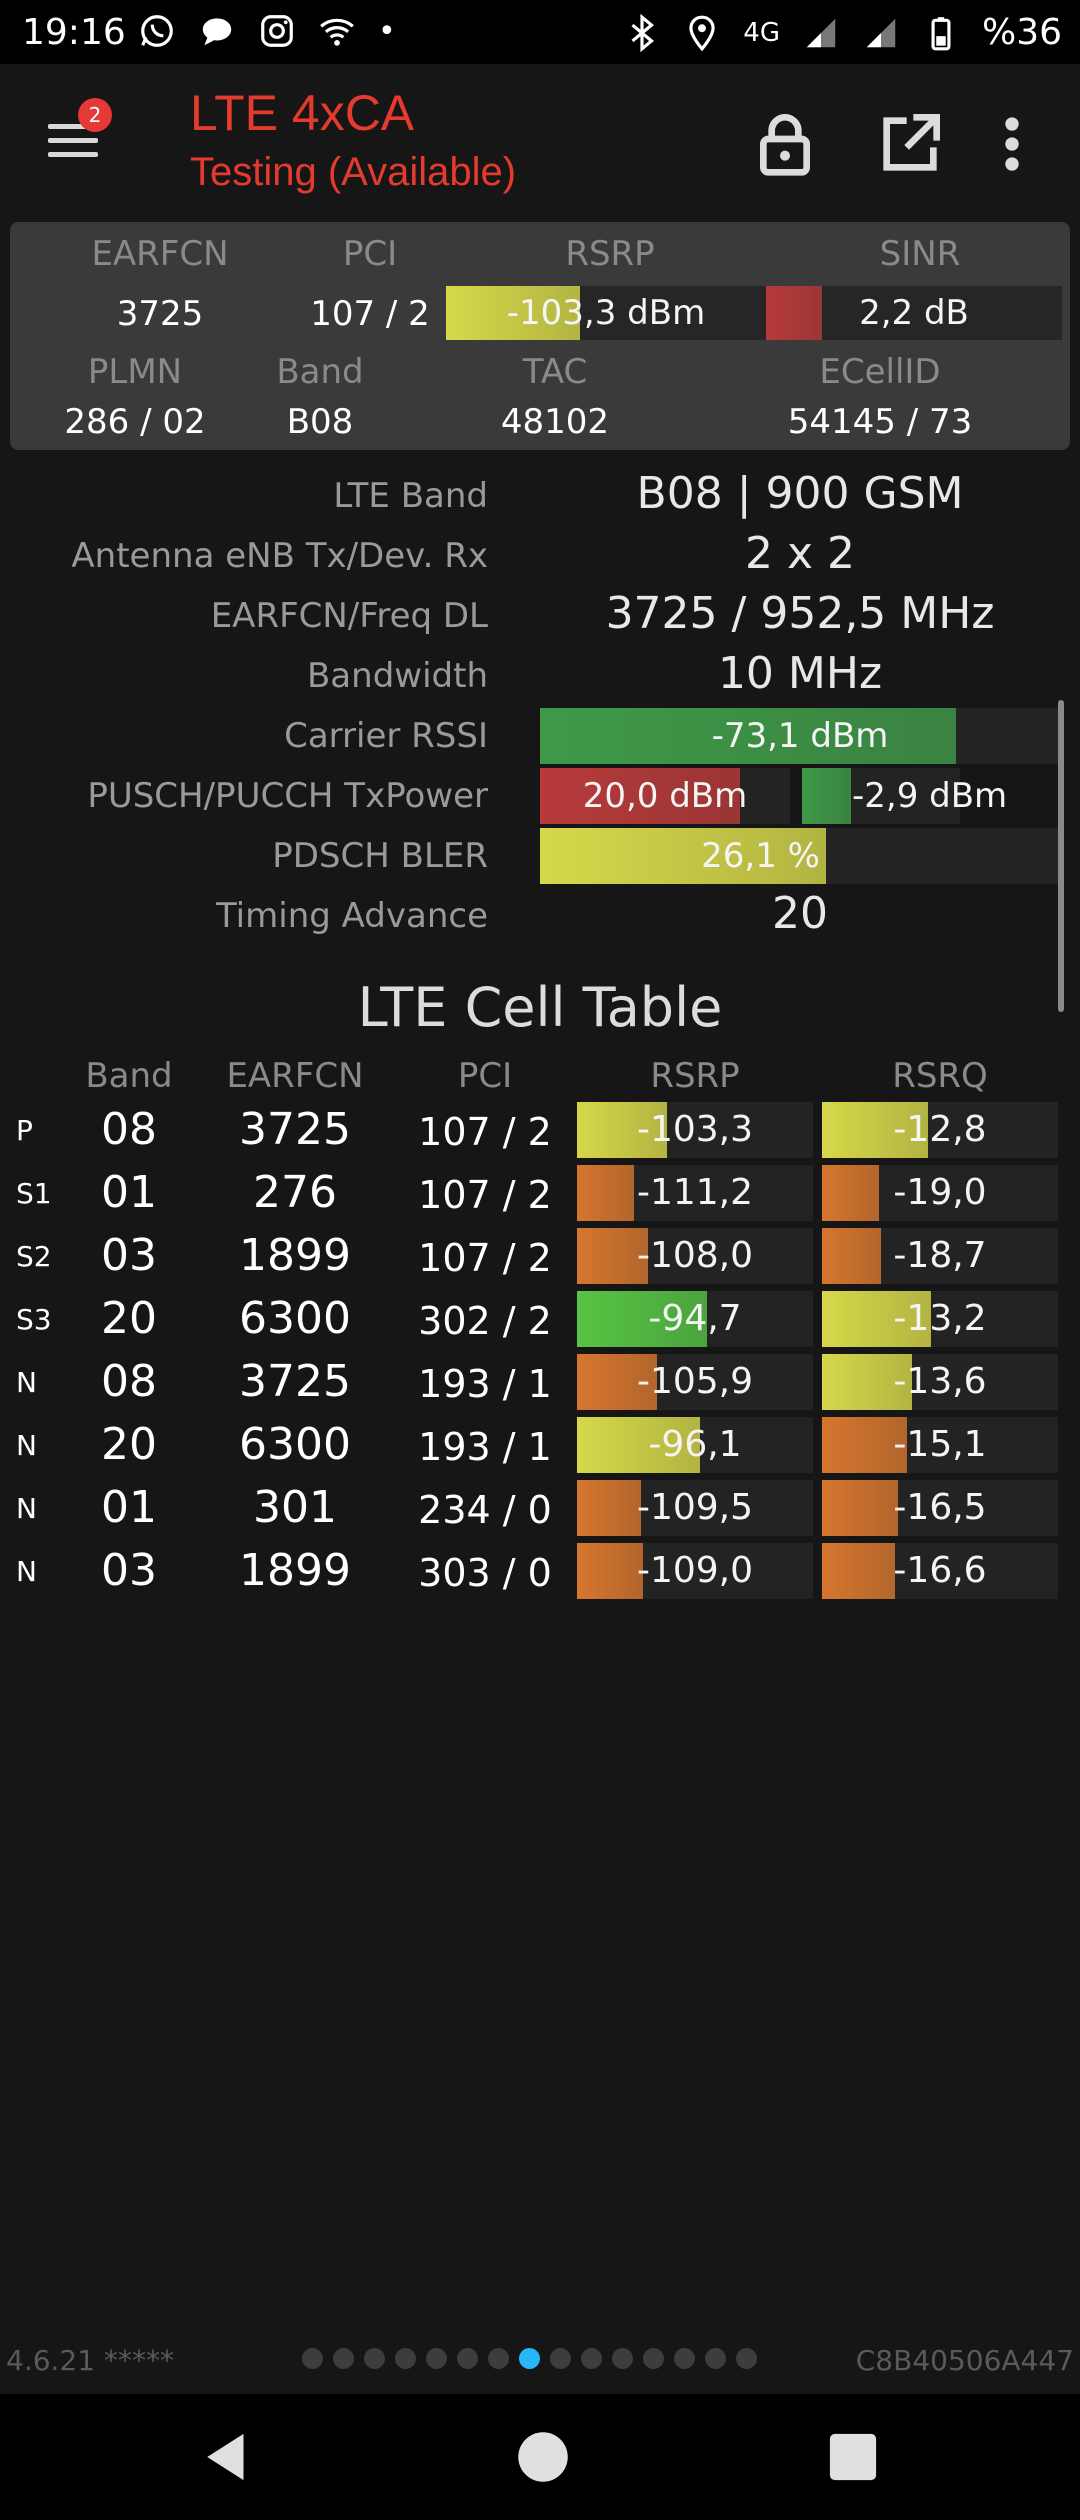 Image resolution: width=1080 pixels, height=2520 pixels. Describe the element at coordinates (555, 372) in the screenshot. I see `tac-label: TAC` at that location.